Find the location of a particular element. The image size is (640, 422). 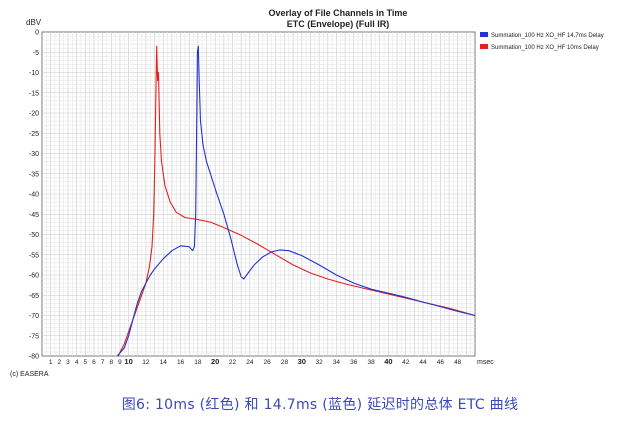

x-tick-label: 32 is located at coordinates (320, 362).